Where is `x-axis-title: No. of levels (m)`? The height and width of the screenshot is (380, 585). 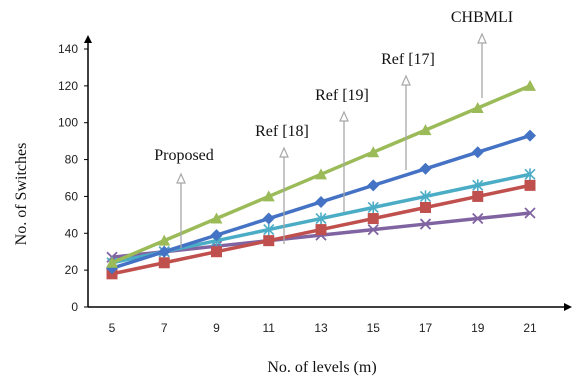
x-axis-title: No. of levels (m) is located at coordinates (321, 367).